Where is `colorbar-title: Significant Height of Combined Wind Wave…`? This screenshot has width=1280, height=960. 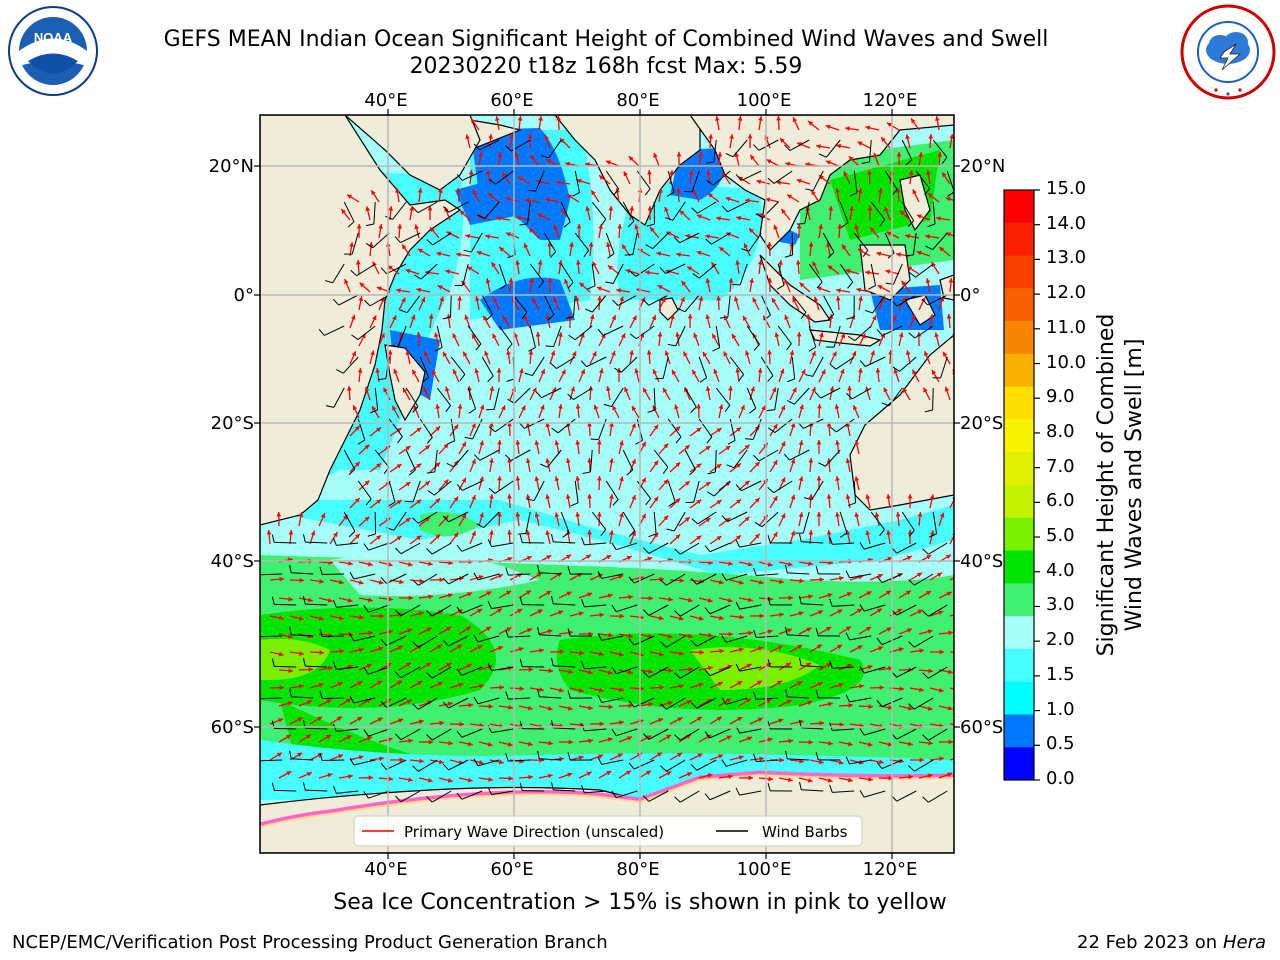 colorbar-title: Significant Height of Combined Wind Wave… is located at coordinates (1128, 485).